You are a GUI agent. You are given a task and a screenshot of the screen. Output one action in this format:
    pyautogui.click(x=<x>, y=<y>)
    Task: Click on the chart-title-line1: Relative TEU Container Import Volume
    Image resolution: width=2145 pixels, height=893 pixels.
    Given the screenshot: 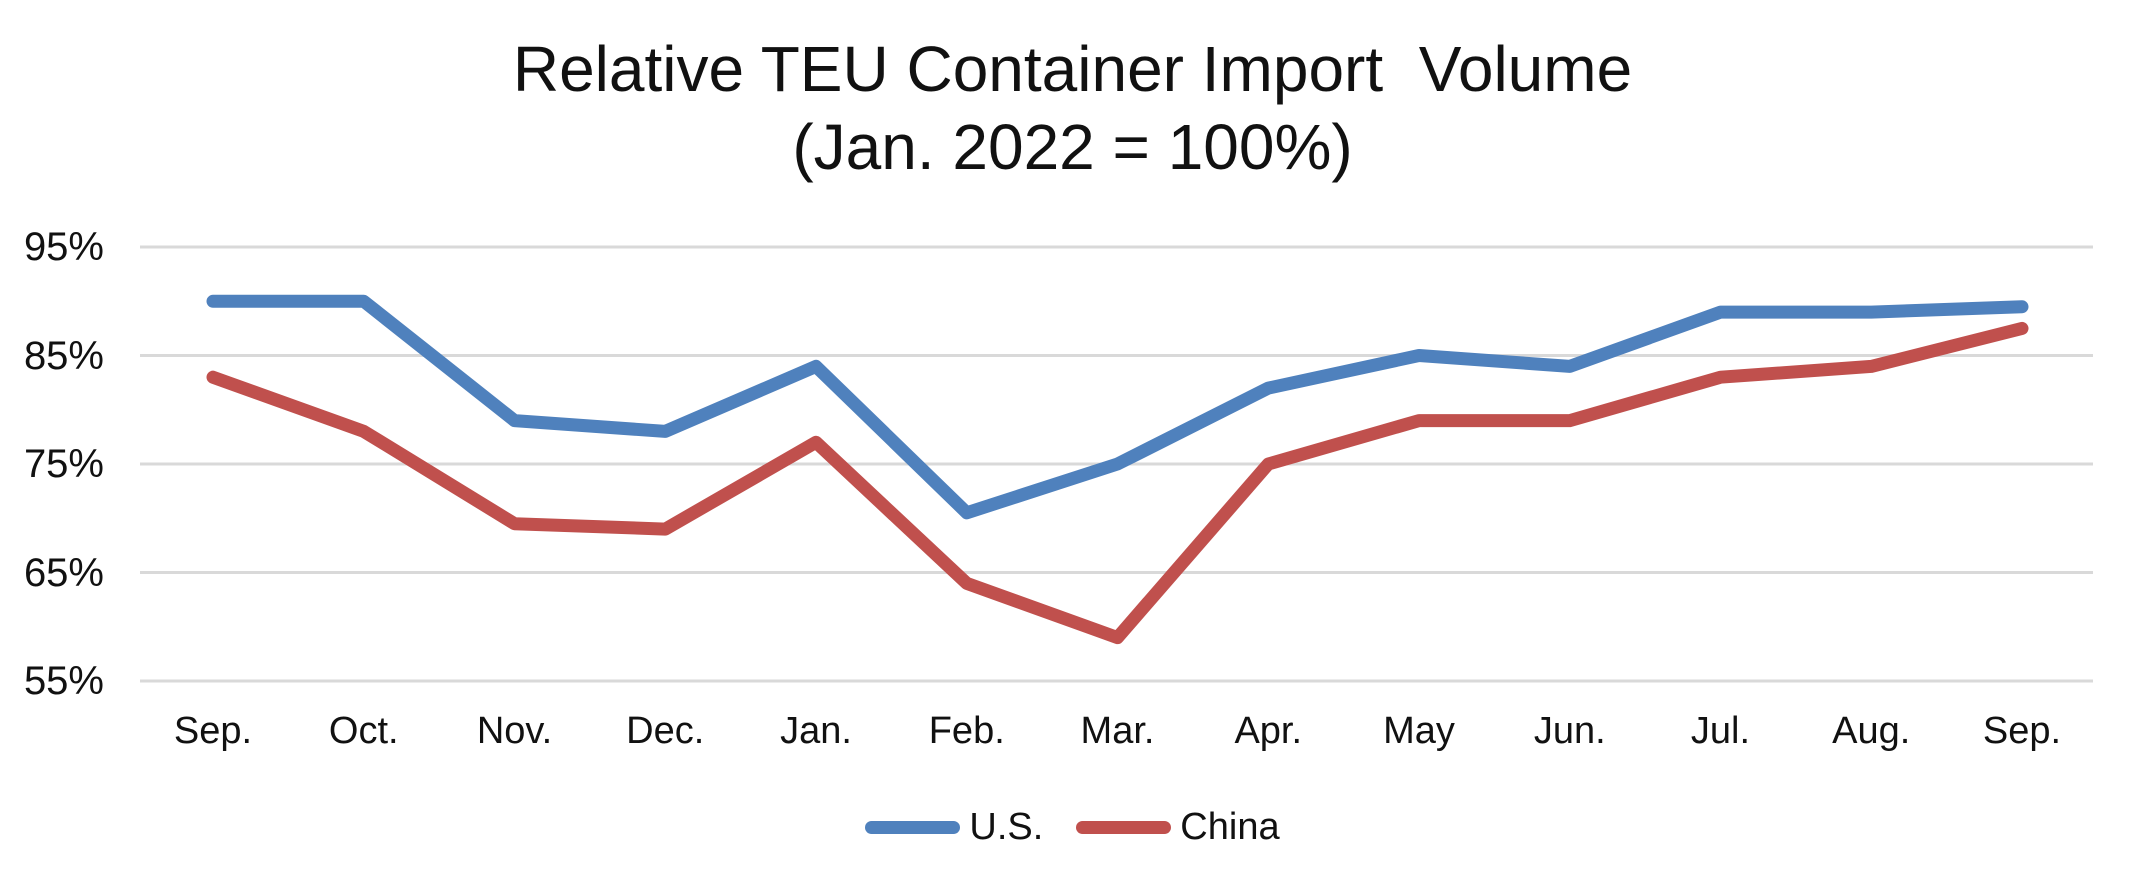 What is the action you would take?
    pyautogui.click(x=1072, y=69)
    